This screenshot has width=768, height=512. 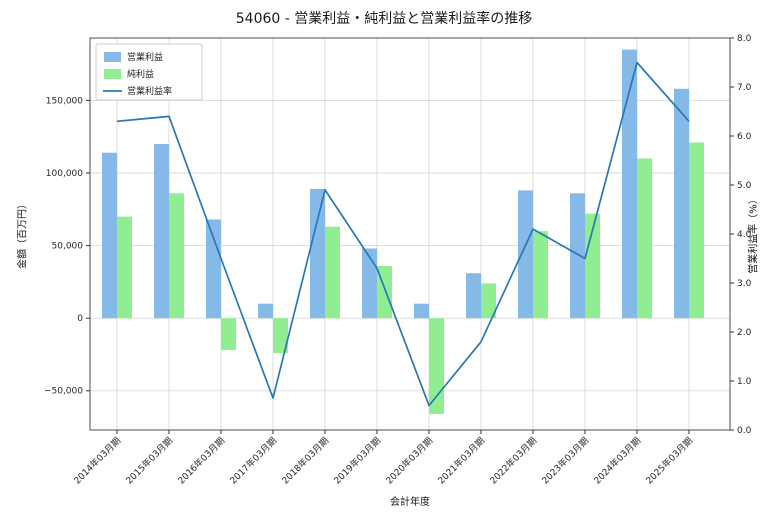 I want to click on y-tick-label-right: 7.0, so click(x=744, y=88).